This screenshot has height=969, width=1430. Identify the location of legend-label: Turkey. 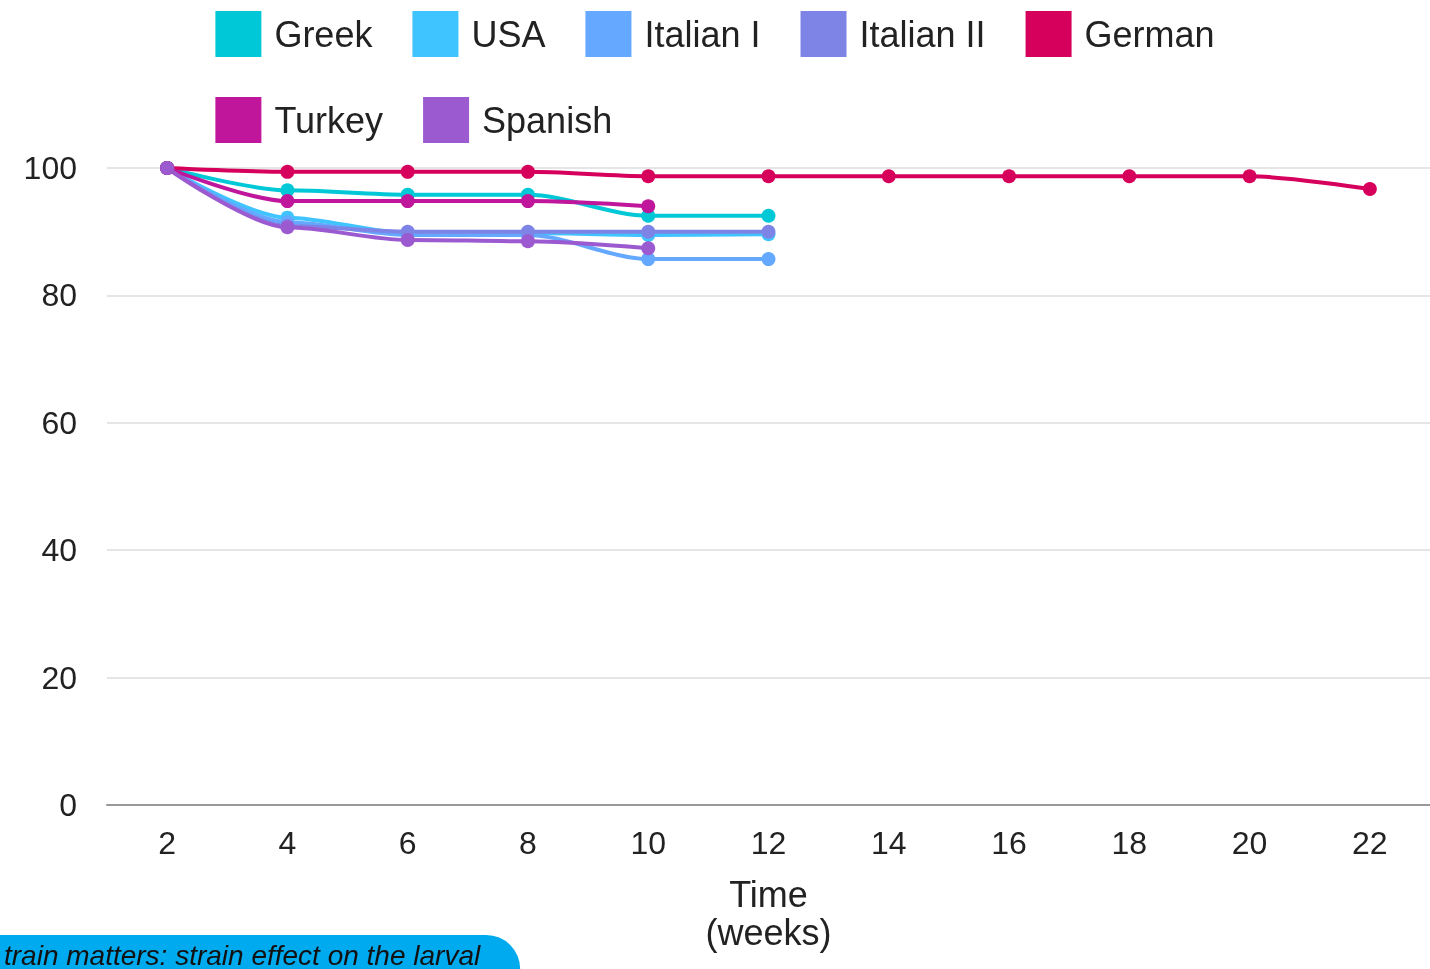
(329, 120).